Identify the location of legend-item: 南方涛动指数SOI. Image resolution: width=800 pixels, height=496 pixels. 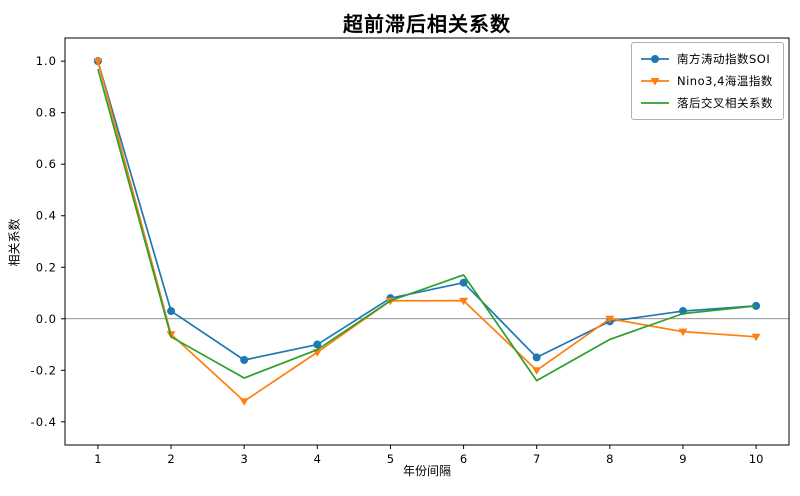
(706, 59).